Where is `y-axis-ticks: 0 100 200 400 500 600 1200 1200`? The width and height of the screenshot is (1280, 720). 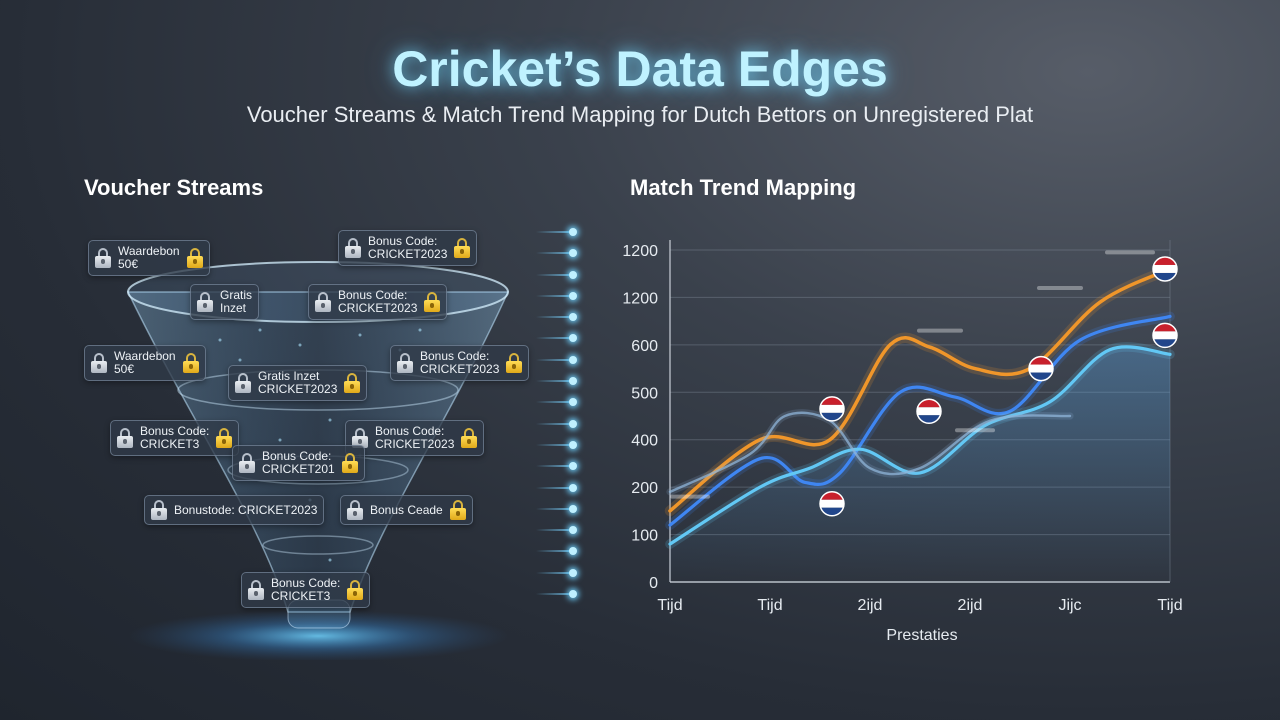 y-axis-ticks: 0 100 200 400 500 600 1200 1200 is located at coordinates (640, 417).